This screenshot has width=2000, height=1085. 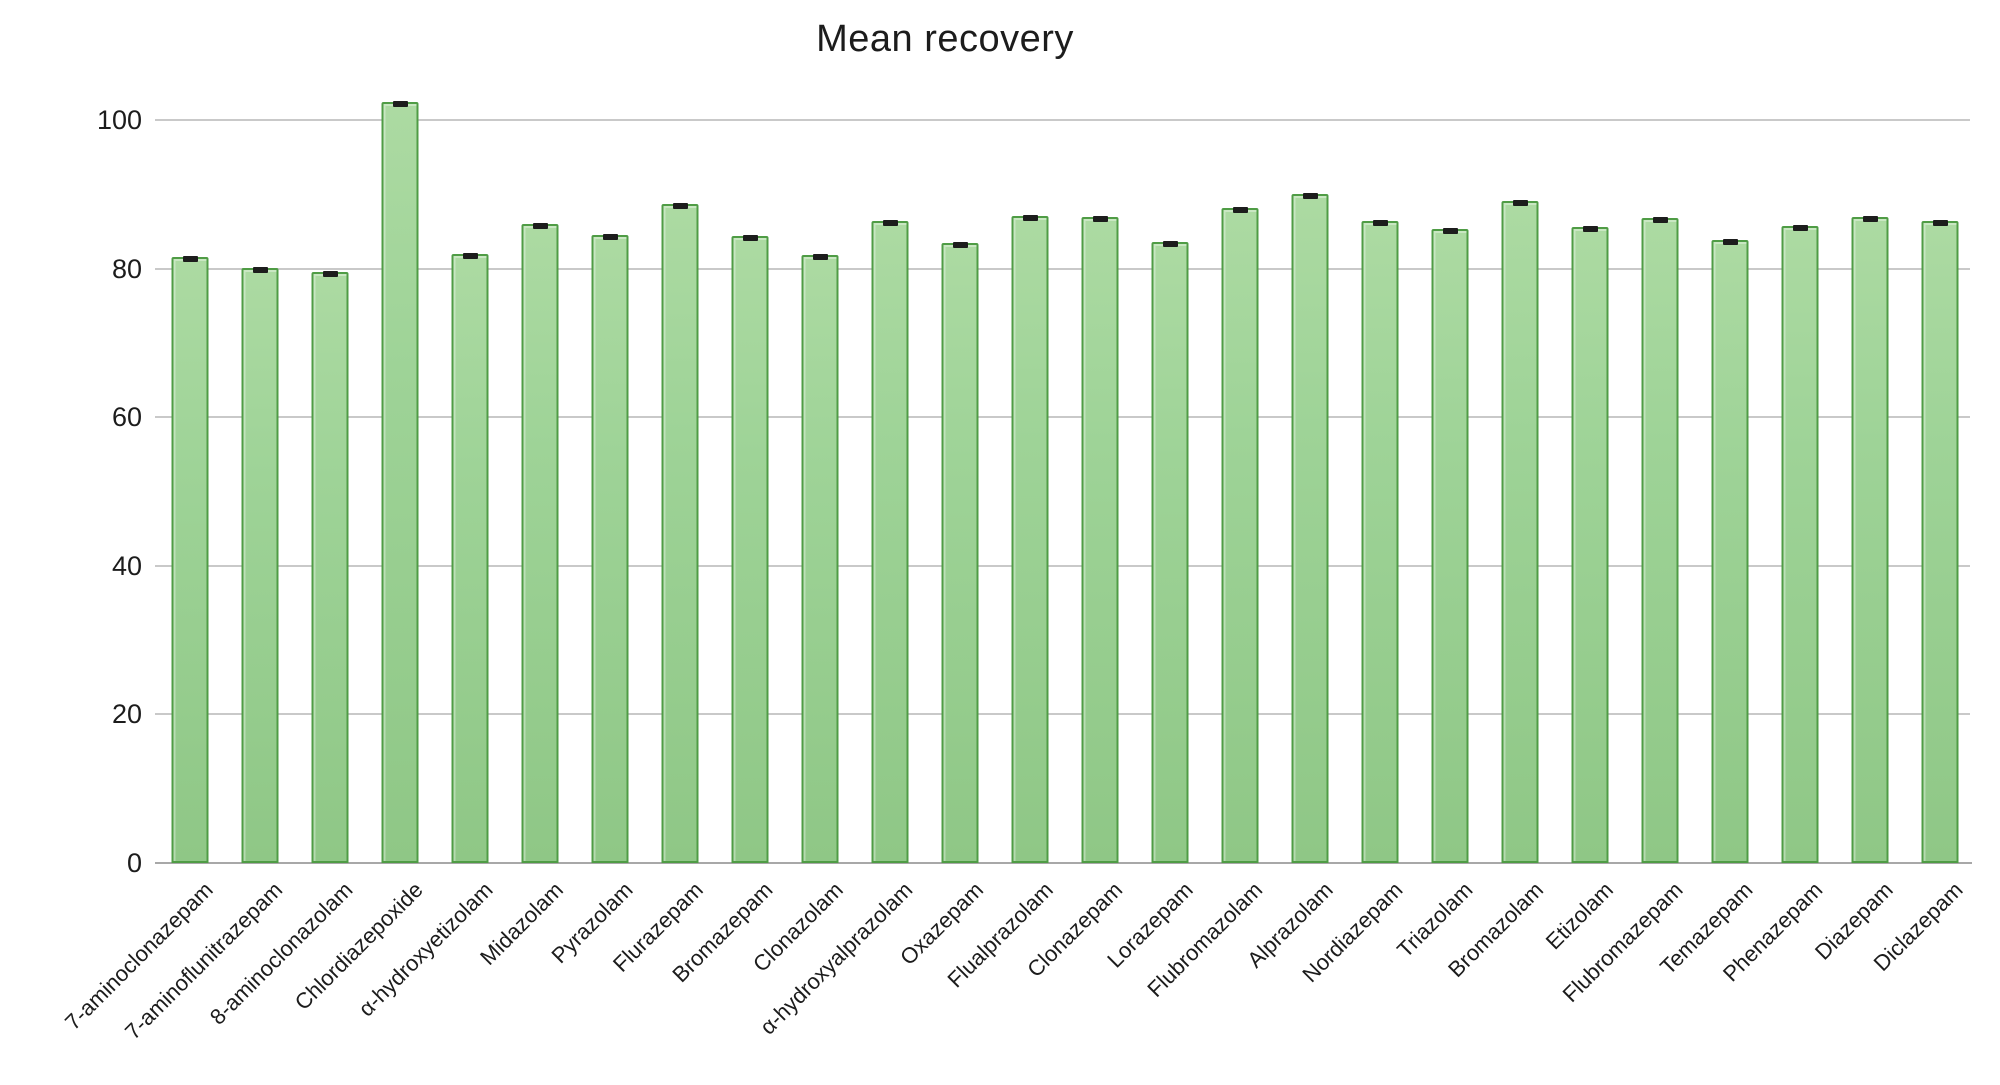 What do you see at coordinates (142, 517) in the screenshot?
I see `bar-slot: 7-aminoclonazepam` at bounding box center [142, 517].